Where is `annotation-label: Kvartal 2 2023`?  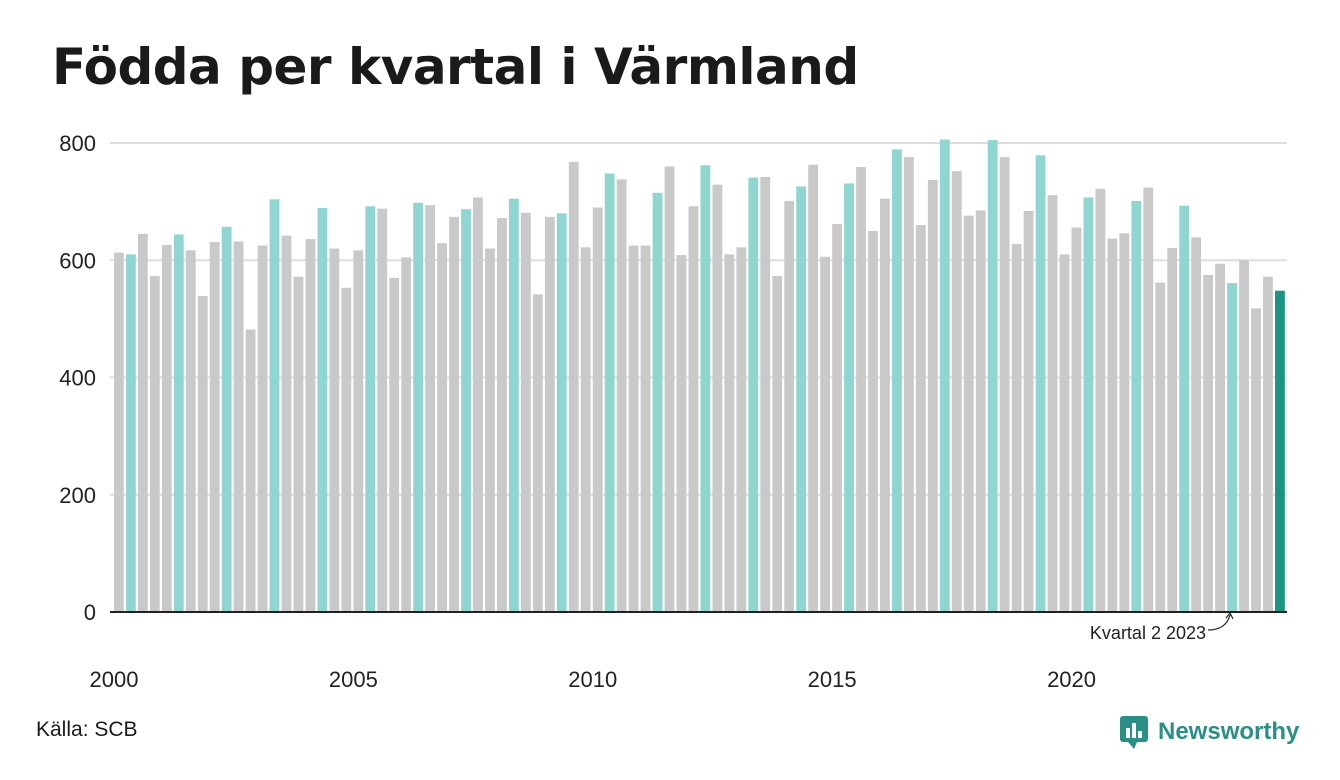 annotation-label: Kvartal 2 2023 is located at coordinates (1148, 633).